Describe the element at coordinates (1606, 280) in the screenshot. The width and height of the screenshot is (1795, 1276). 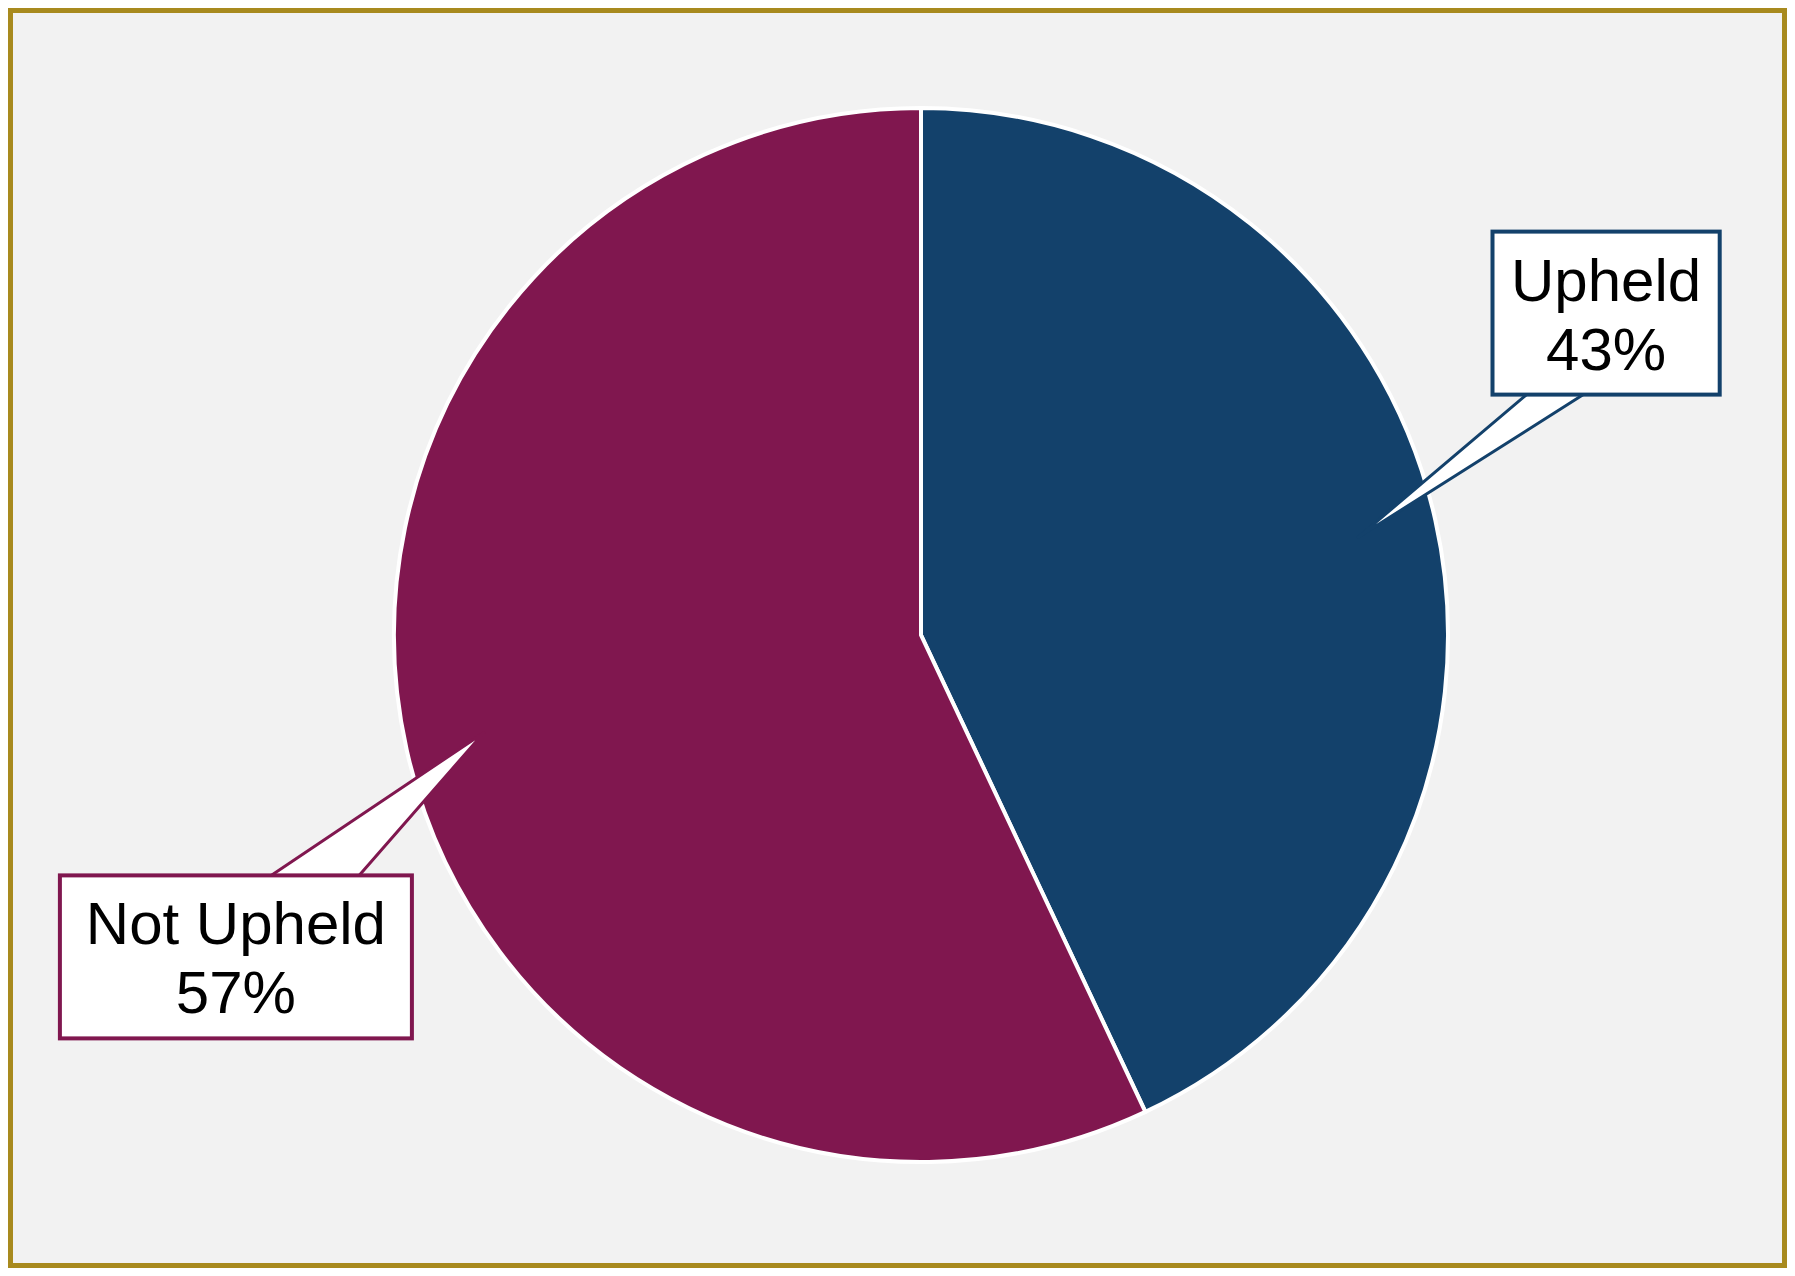
I see `slice-label: Upheld` at that location.